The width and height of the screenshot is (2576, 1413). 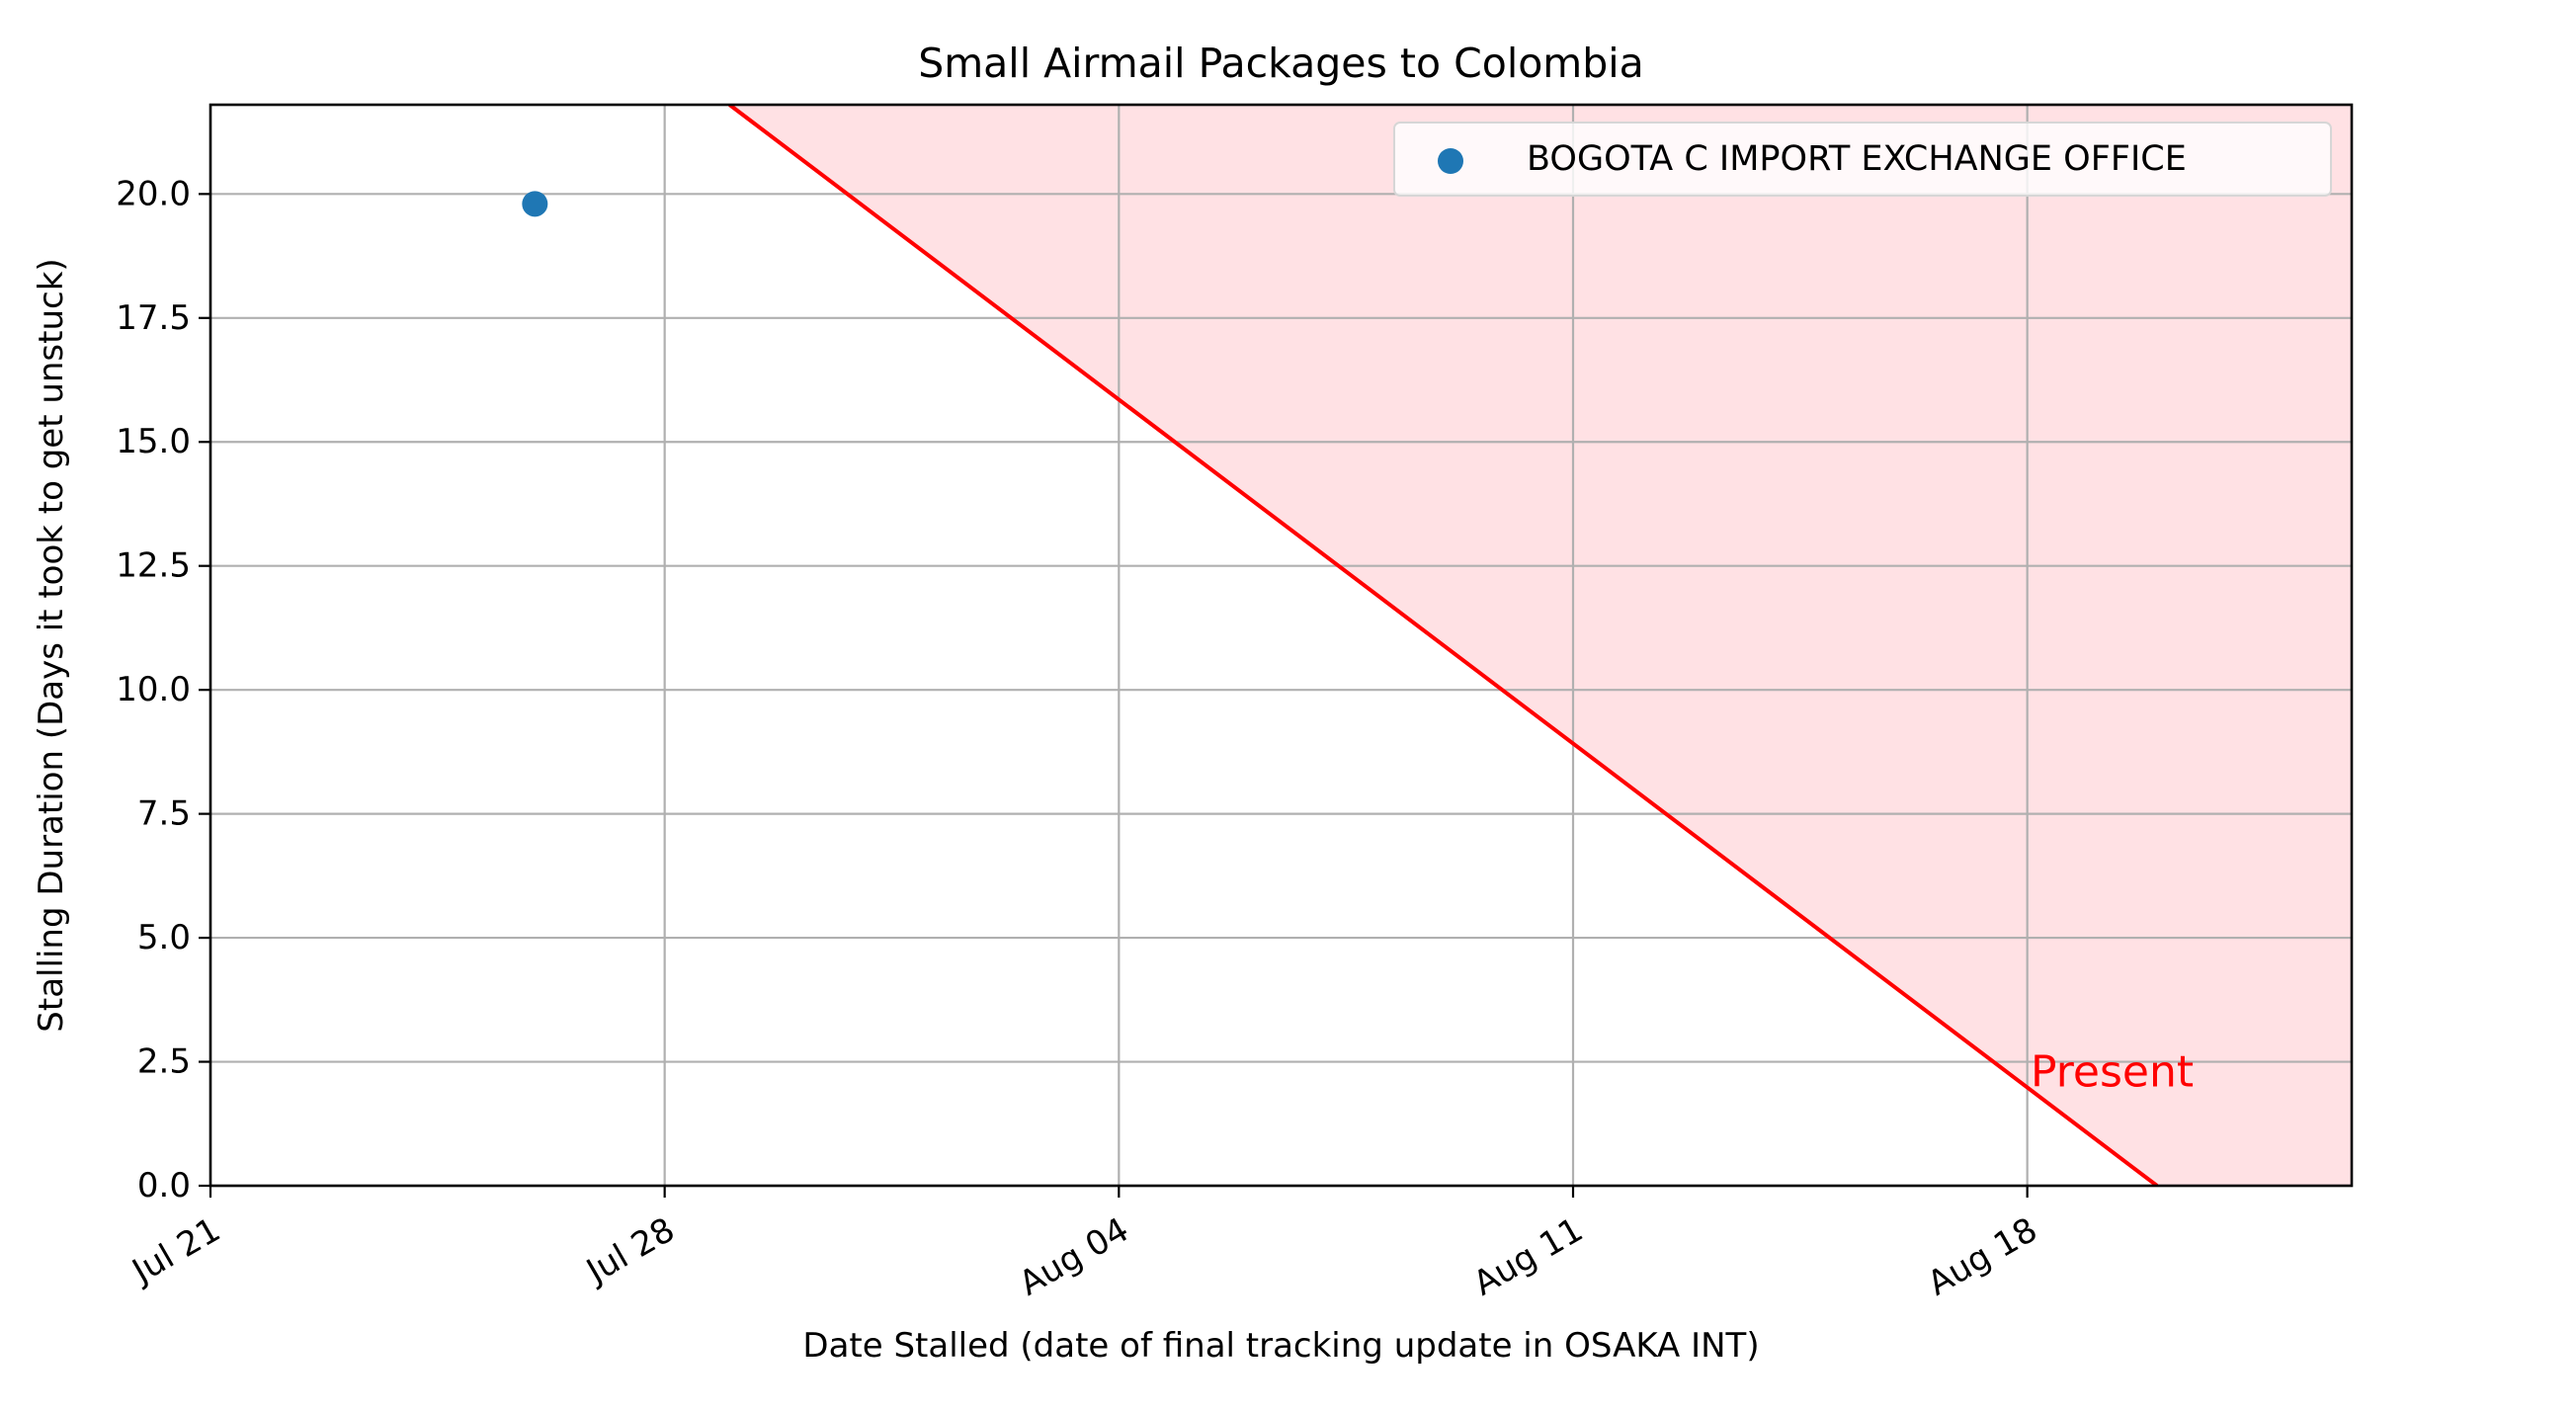 I want to click on legend-box, so click(x=1862, y=159).